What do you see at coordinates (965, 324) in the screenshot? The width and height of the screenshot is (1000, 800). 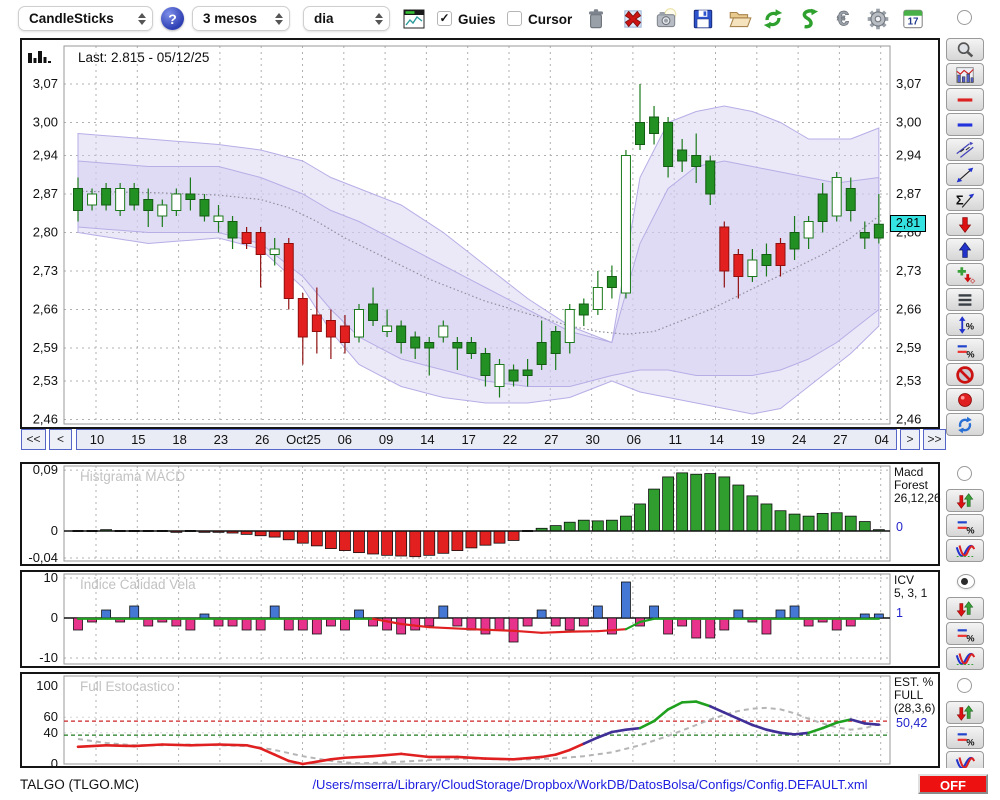 I see `tool-measure-vertical-button: %` at bounding box center [965, 324].